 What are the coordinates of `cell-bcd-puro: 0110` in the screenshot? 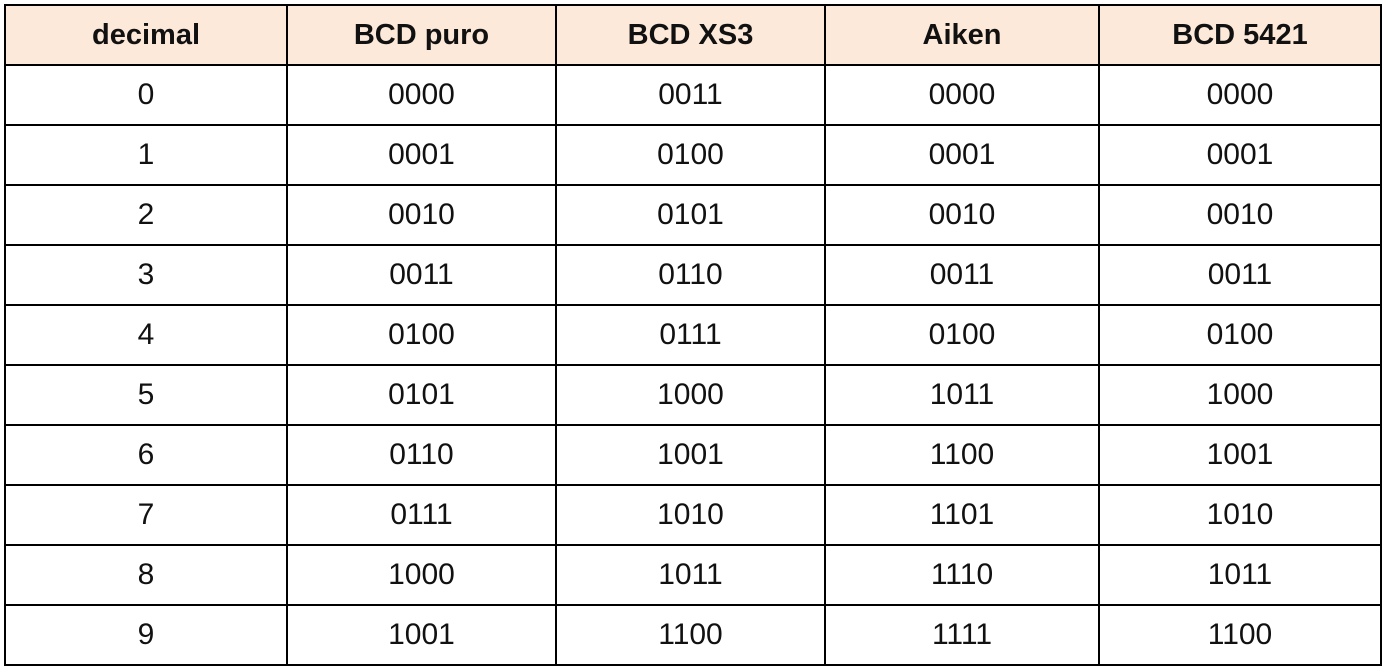 It's located at (421, 455).